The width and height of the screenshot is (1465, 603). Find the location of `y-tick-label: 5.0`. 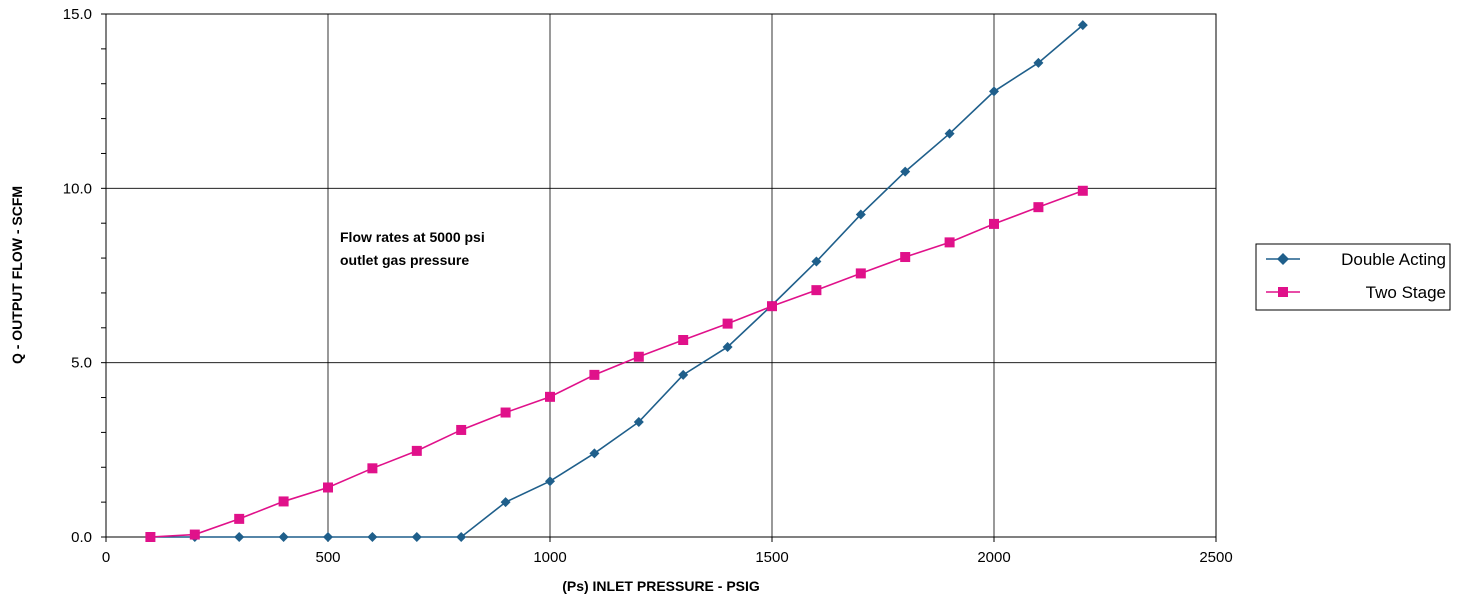

y-tick-label: 5.0 is located at coordinates (81, 363).